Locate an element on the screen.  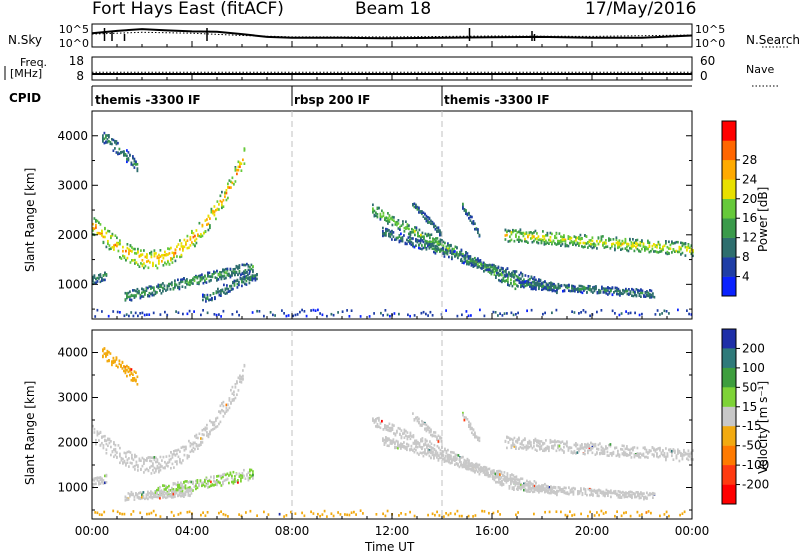
velocity-colorbar-label: 50 is located at coordinates (749, 387).